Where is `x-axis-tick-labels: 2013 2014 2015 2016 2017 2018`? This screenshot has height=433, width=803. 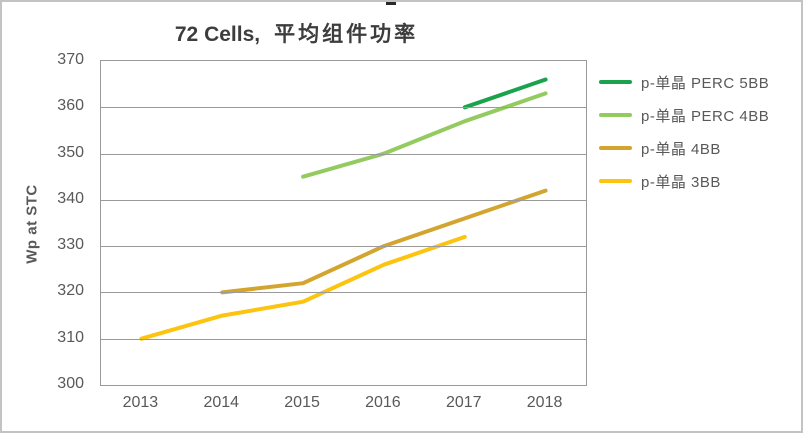
x-axis-tick-labels: 2013 2014 2015 2016 2017 2018 is located at coordinates (342, 405).